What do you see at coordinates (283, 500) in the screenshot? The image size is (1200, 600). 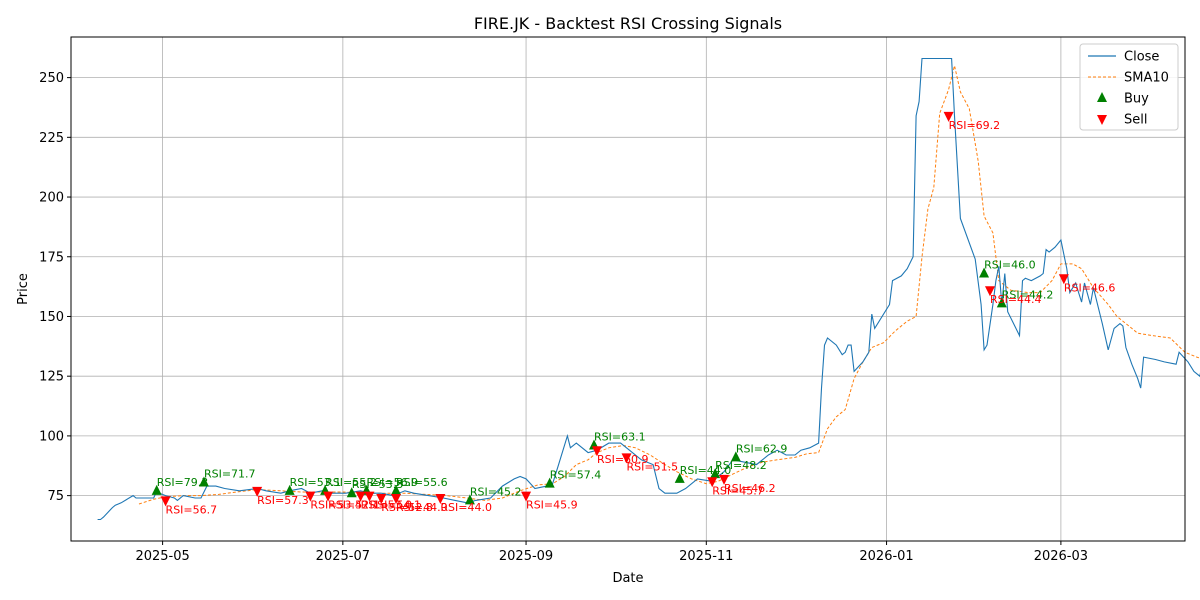 I see `sell-label: RSI=57.3` at bounding box center [283, 500].